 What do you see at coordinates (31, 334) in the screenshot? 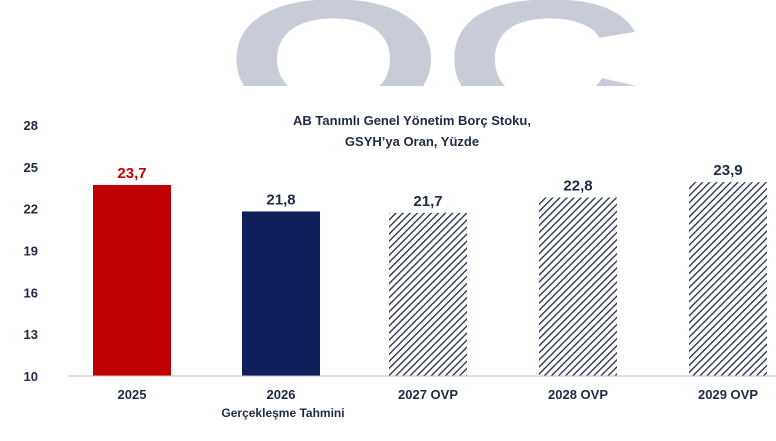
I see `y-tick-label: 13` at bounding box center [31, 334].